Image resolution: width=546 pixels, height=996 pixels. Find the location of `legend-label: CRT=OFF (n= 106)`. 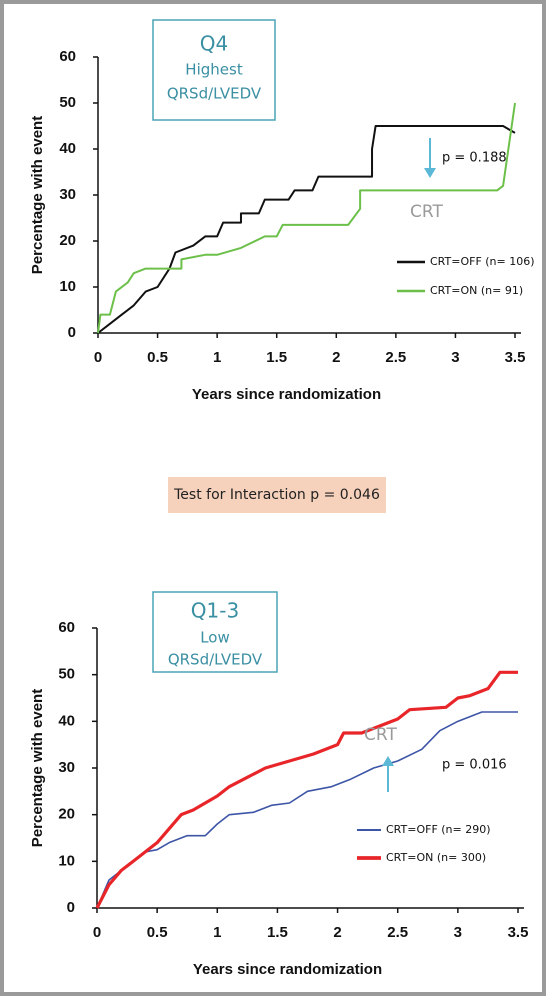

legend-label: CRT=OFF (n= 106) is located at coordinates (482, 261).